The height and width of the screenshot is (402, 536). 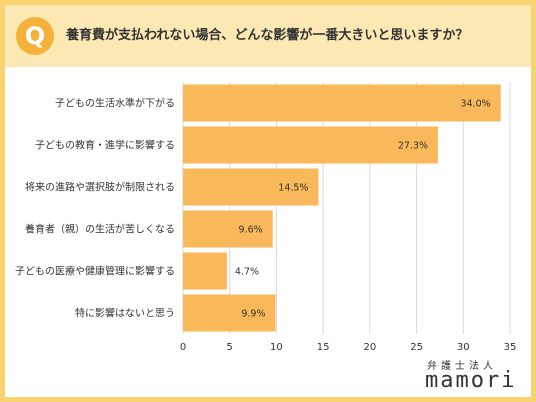 What do you see at coordinates (462, 366) in the screenshot?
I see `logo-subtitle: 弁護士法人` at bounding box center [462, 366].